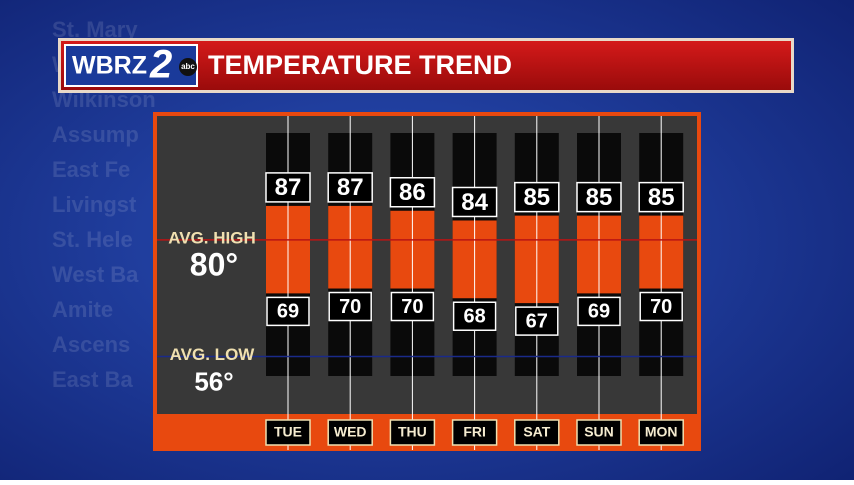 Image resolution: width=854 pixels, height=485 pixels. What do you see at coordinates (92, 379) in the screenshot?
I see `background-label: East Ba` at bounding box center [92, 379].